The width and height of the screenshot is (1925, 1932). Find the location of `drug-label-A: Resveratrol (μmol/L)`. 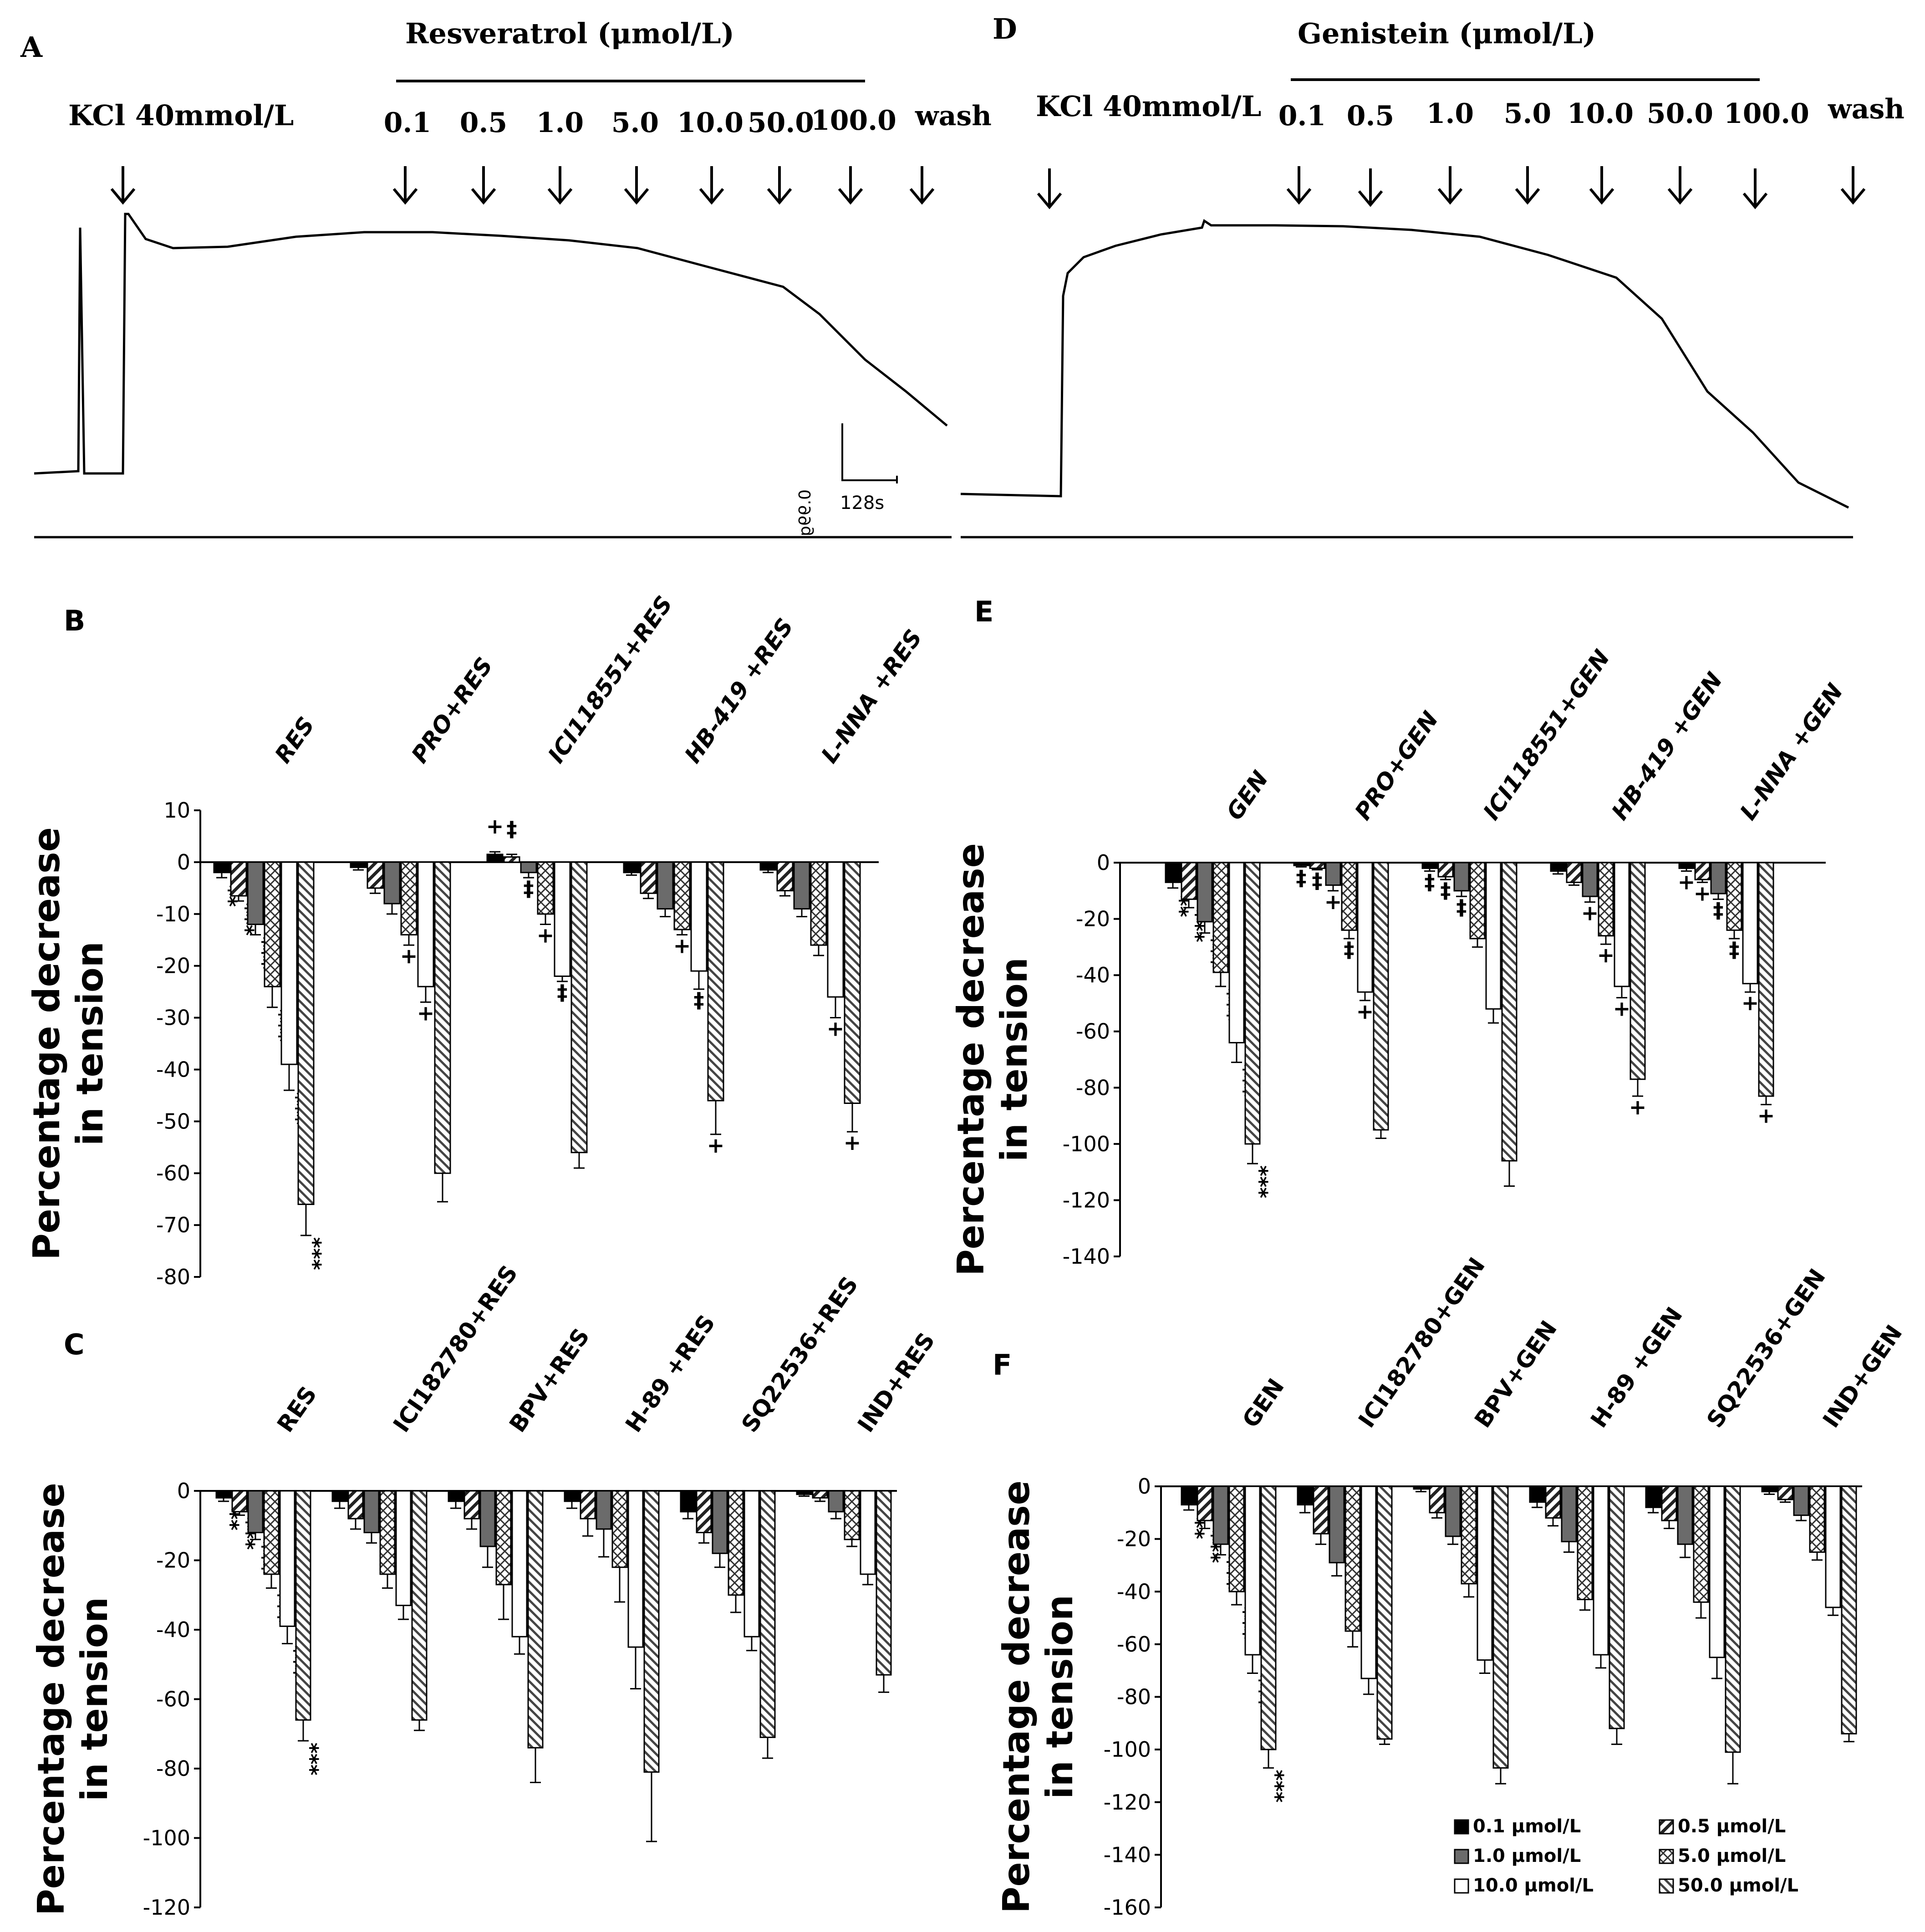

drug-label-A: Resveratrol (μmol/L) is located at coordinates (569, 33).